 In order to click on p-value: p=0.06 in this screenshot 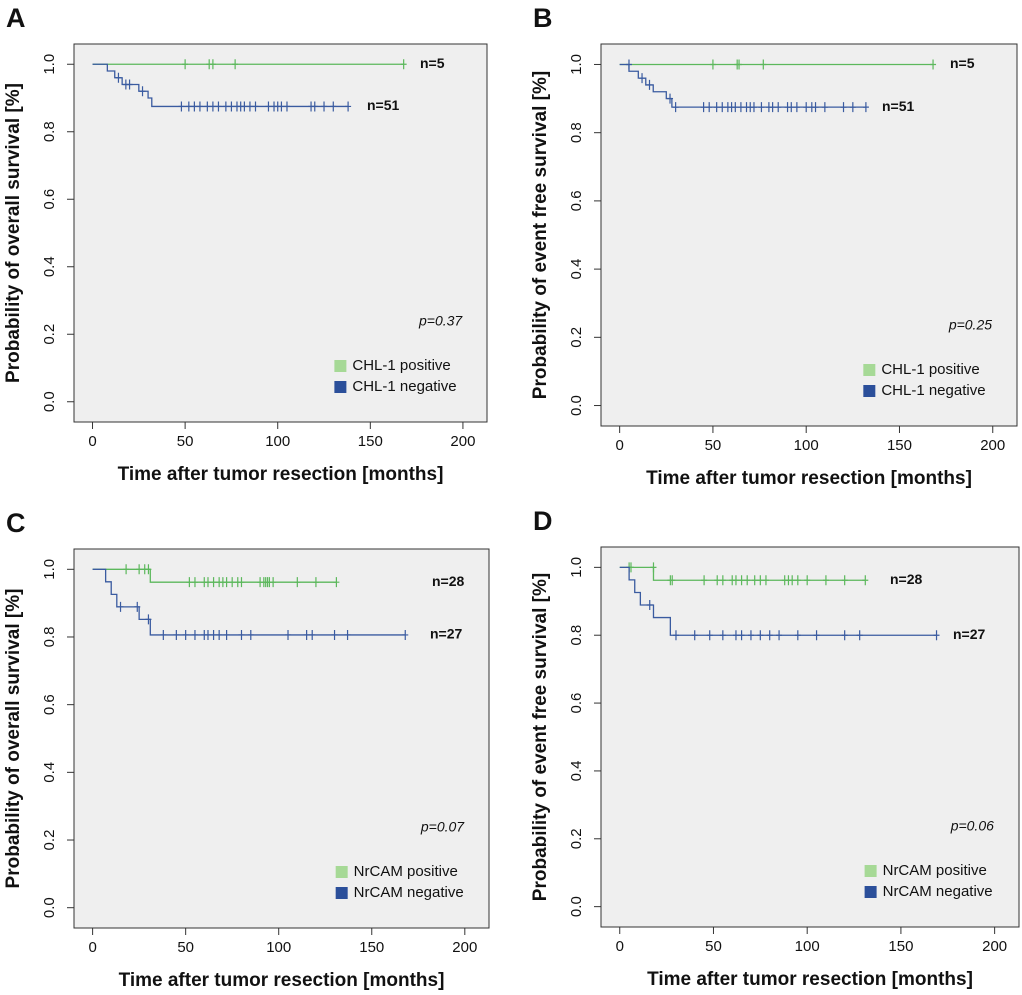, I will do `click(972, 826)`.